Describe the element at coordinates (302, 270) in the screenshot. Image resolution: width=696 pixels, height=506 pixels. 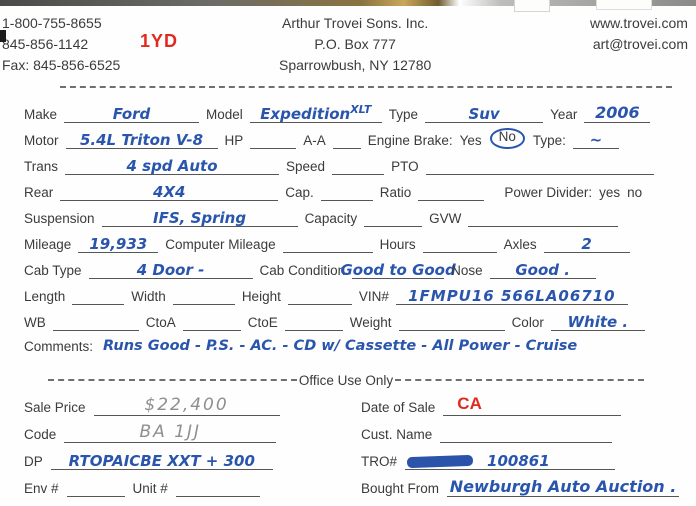
I see `cab-condition-label: Cab Condition` at that location.